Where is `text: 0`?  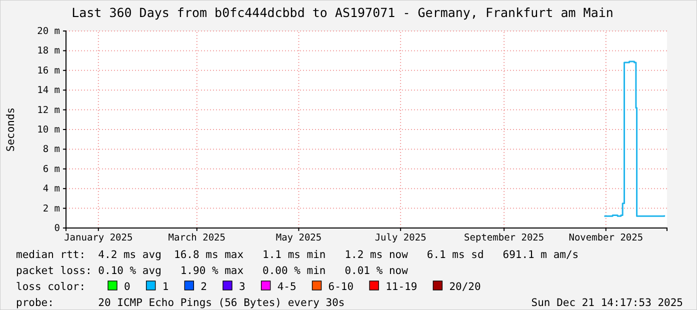 text: 0 is located at coordinates (127, 287).